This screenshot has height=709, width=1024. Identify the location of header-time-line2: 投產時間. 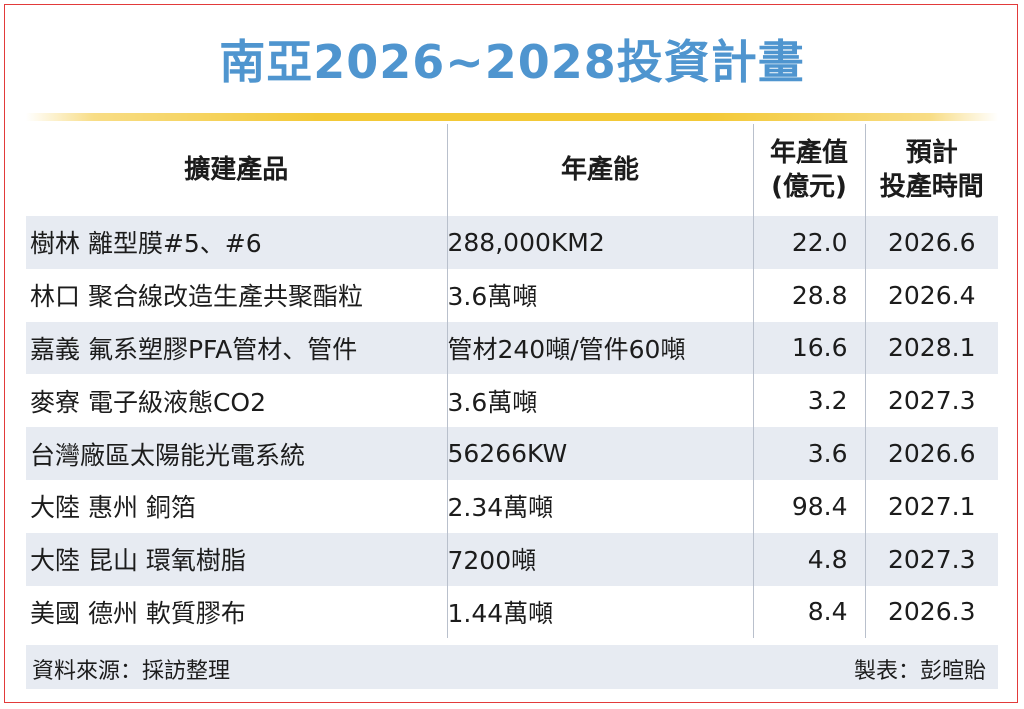
(931, 187).